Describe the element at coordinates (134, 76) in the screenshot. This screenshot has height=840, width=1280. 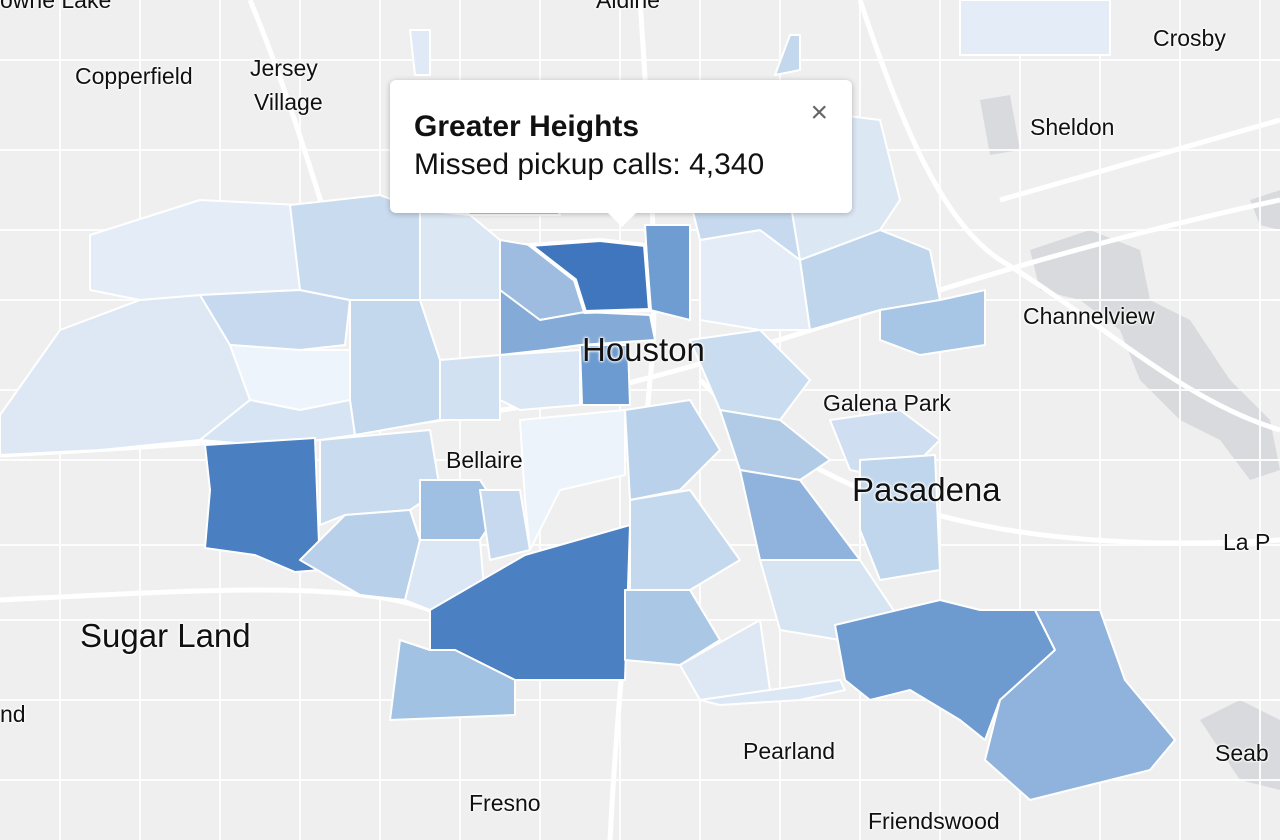
I see `place-label-copperfield: Copperfield` at that location.